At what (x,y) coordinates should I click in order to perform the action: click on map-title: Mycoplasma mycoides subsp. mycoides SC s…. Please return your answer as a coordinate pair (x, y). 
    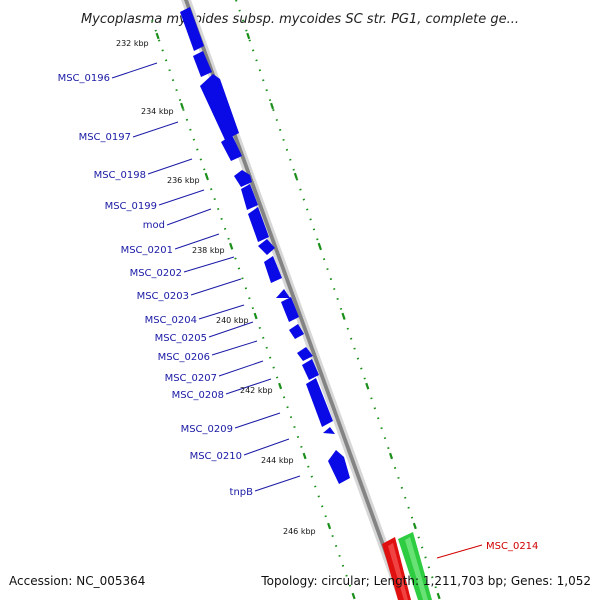
    Looking at the image, I should click on (300, 19).